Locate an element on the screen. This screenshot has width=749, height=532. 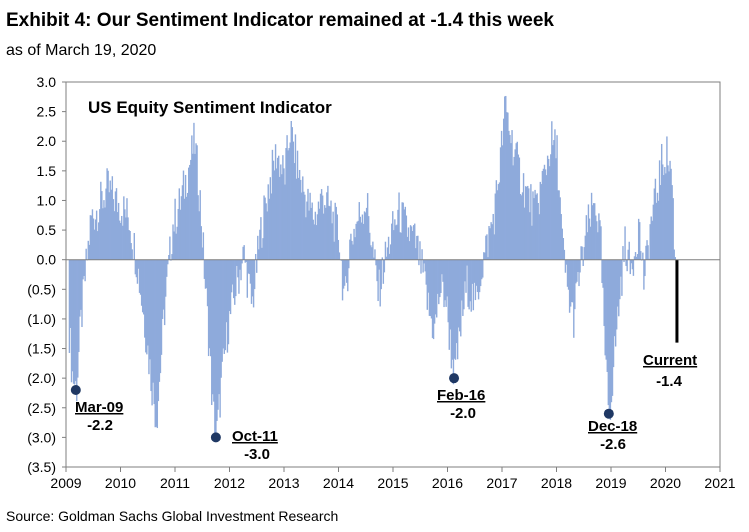
x-tick-label: 2020 is located at coordinates (665, 483).